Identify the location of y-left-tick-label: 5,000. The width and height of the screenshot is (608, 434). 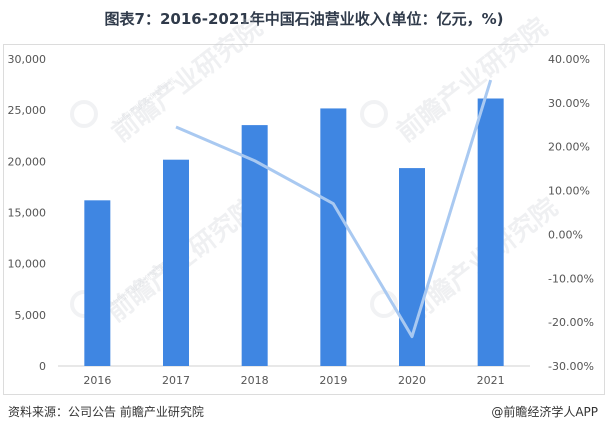
(31, 315).